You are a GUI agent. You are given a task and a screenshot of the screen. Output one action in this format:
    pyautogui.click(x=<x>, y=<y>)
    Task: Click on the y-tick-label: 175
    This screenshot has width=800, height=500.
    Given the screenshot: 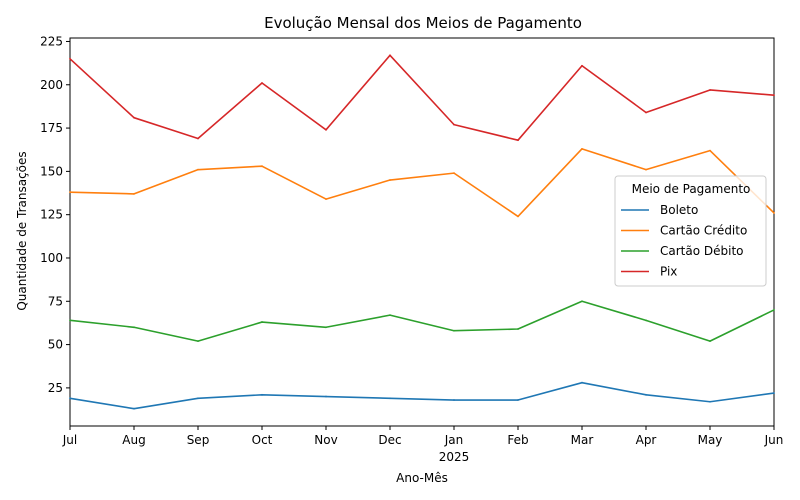 What is the action you would take?
    pyautogui.click(x=51, y=128)
    